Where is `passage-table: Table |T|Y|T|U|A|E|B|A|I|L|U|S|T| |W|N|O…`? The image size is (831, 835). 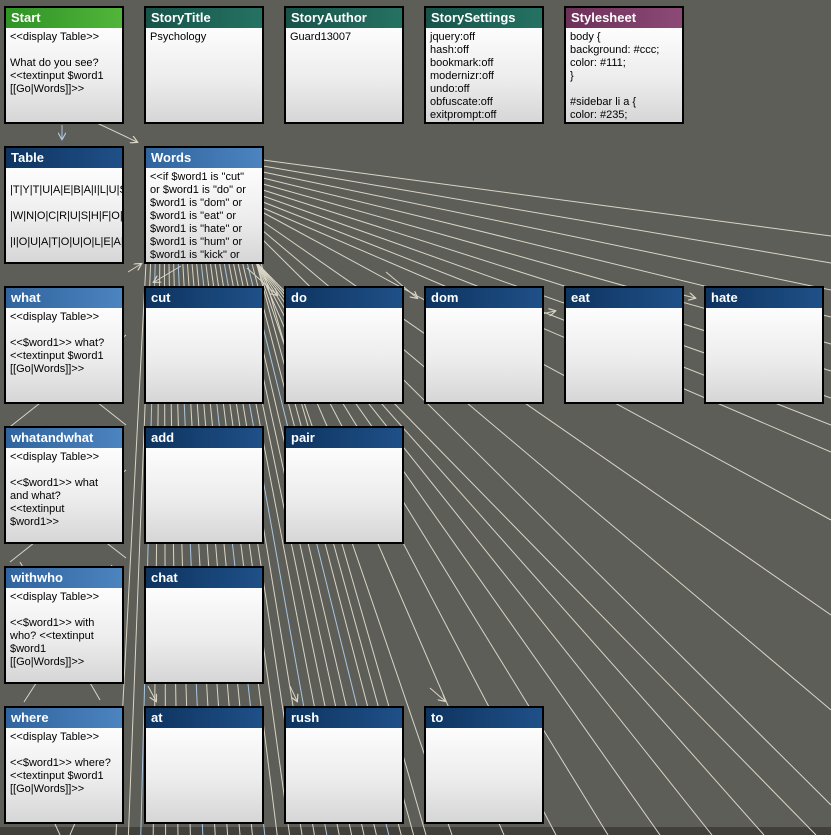 passage-table: Table |T|Y|T|U|A|E|B|A|I|L|U|S|T| |W|N|O… is located at coordinates (64, 205).